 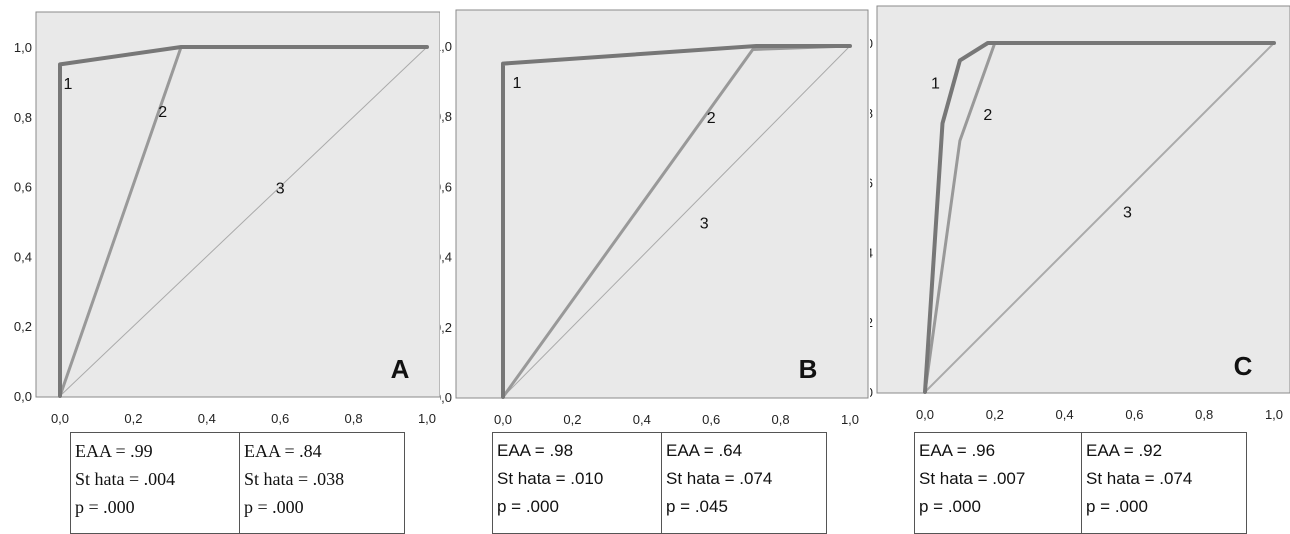 I want to click on stats-st-hata: St hata = .007, so click(x=972, y=478).